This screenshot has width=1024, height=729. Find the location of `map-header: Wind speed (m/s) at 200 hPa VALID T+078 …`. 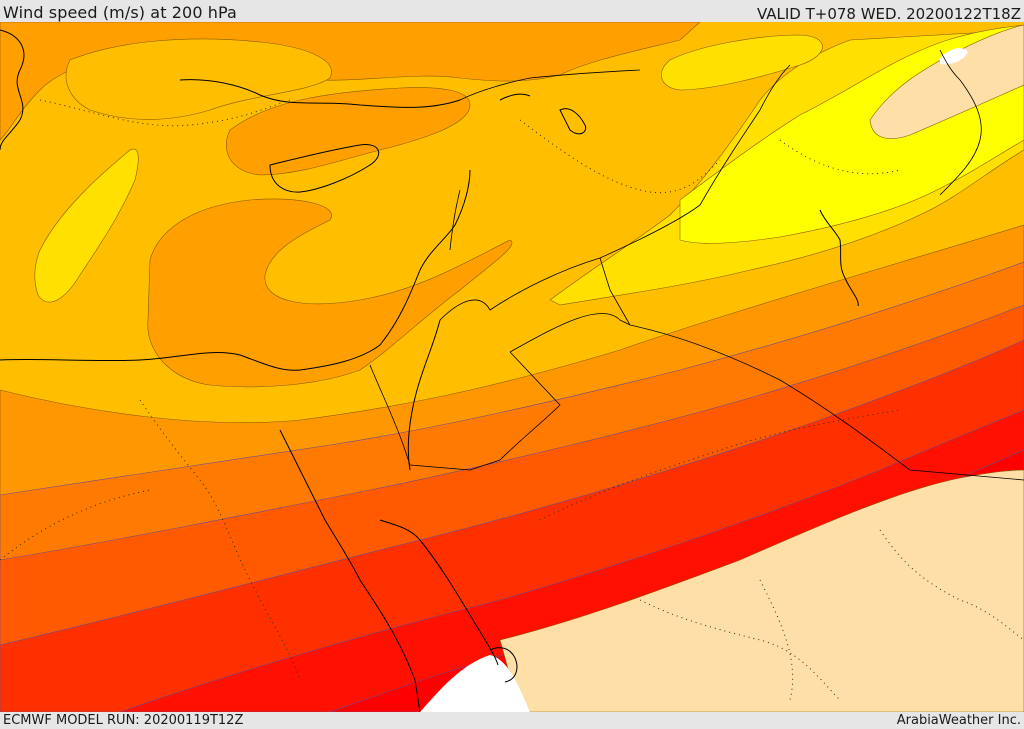

map-header: Wind speed (m/s) at 200 hPa VALID T+078 … is located at coordinates (512, 11).